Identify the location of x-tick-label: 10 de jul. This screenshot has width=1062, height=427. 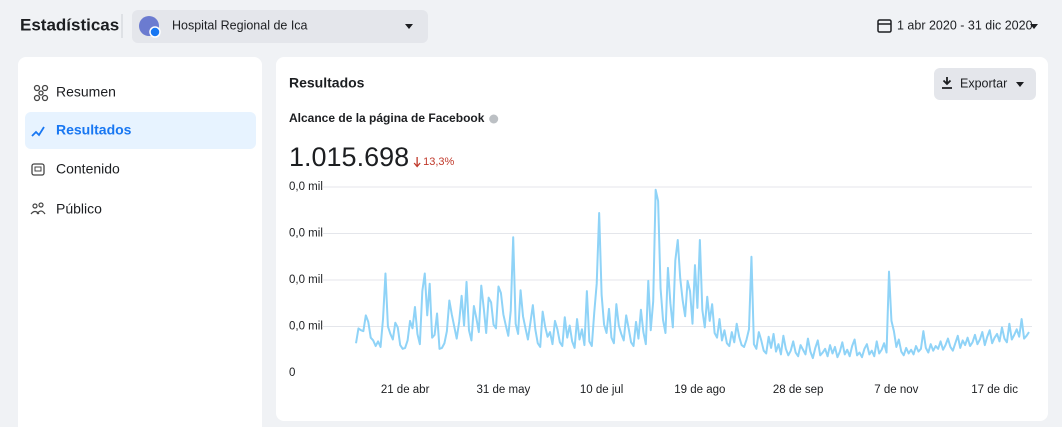
(601, 390).